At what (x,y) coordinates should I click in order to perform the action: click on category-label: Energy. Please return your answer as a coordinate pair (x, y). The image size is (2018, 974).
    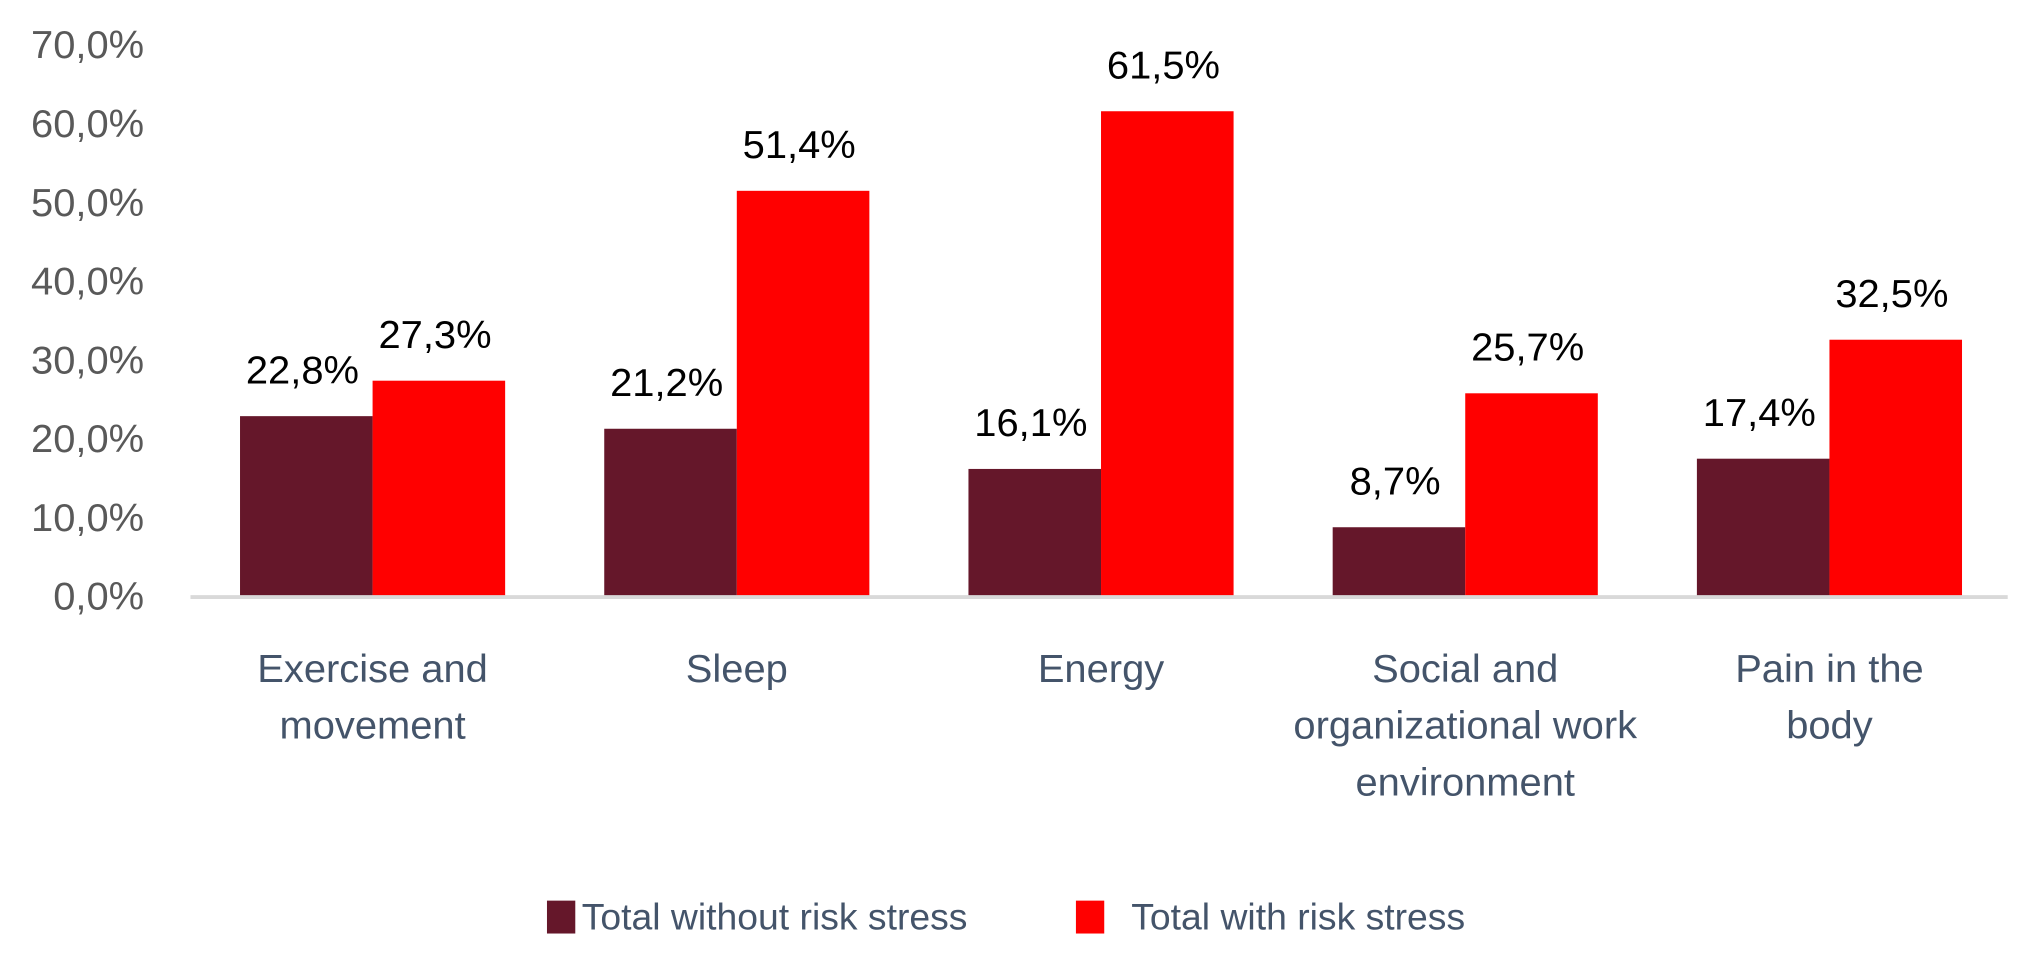
    Looking at the image, I should click on (1101, 669).